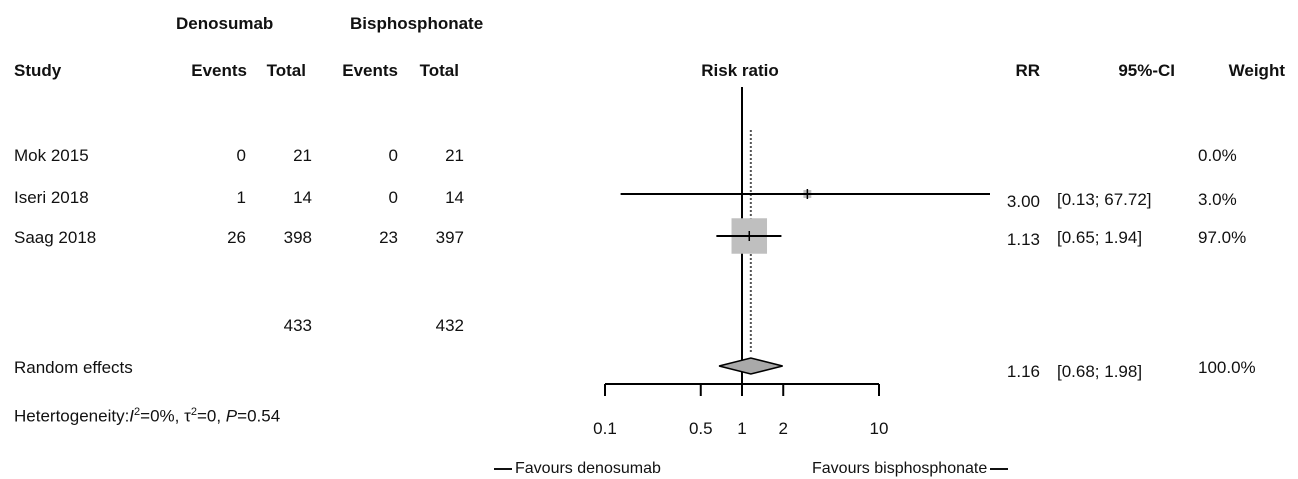  Describe the element at coordinates (286, 70) in the screenshot. I see `column-header-total-treatment: Total` at that location.